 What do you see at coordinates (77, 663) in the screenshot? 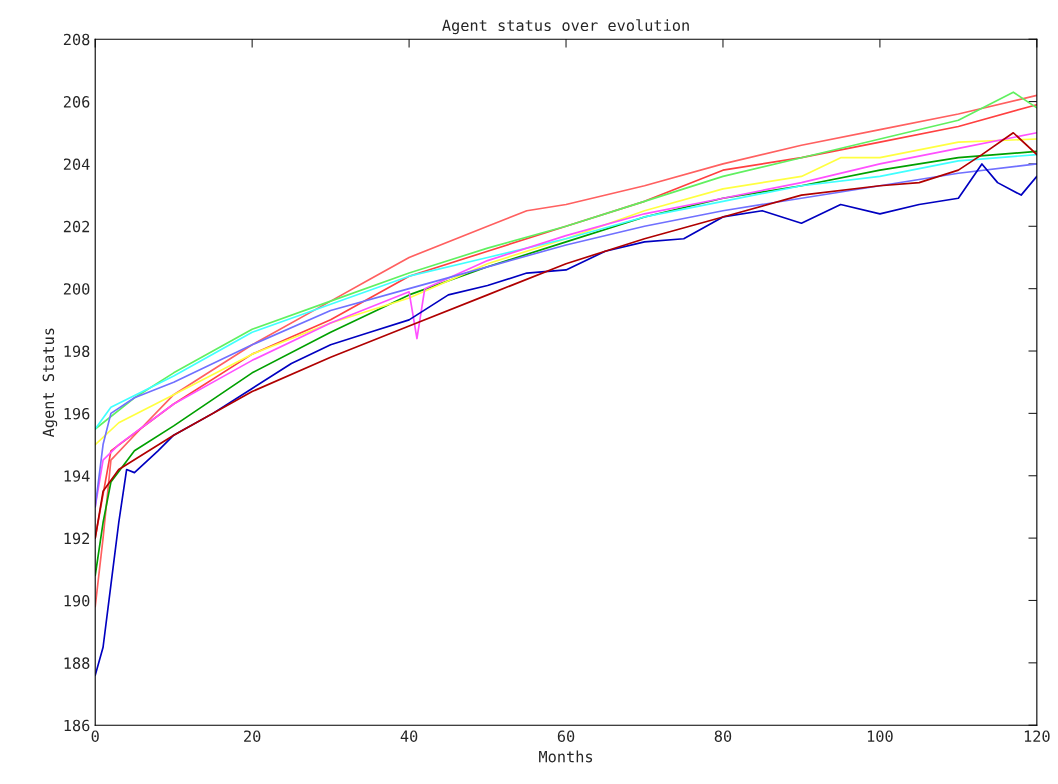
I see `y-tick-label: 188` at bounding box center [77, 663].